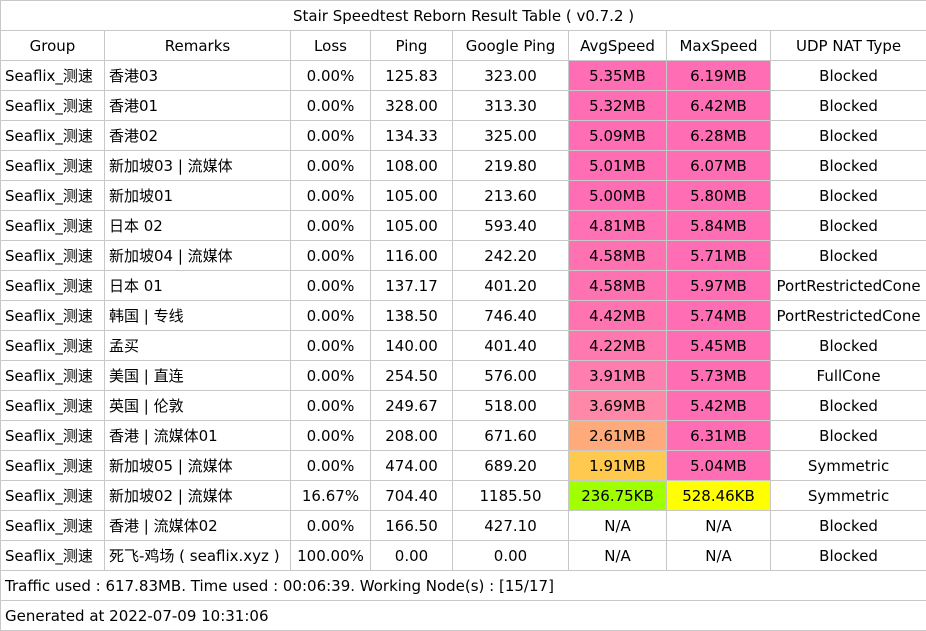 The height and width of the screenshot is (631, 926). Describe the element at coordinates (463, 616) in the screenshot. I see `generated-timestamp: Generated at 2022-07-09 10:31:06` at that location.